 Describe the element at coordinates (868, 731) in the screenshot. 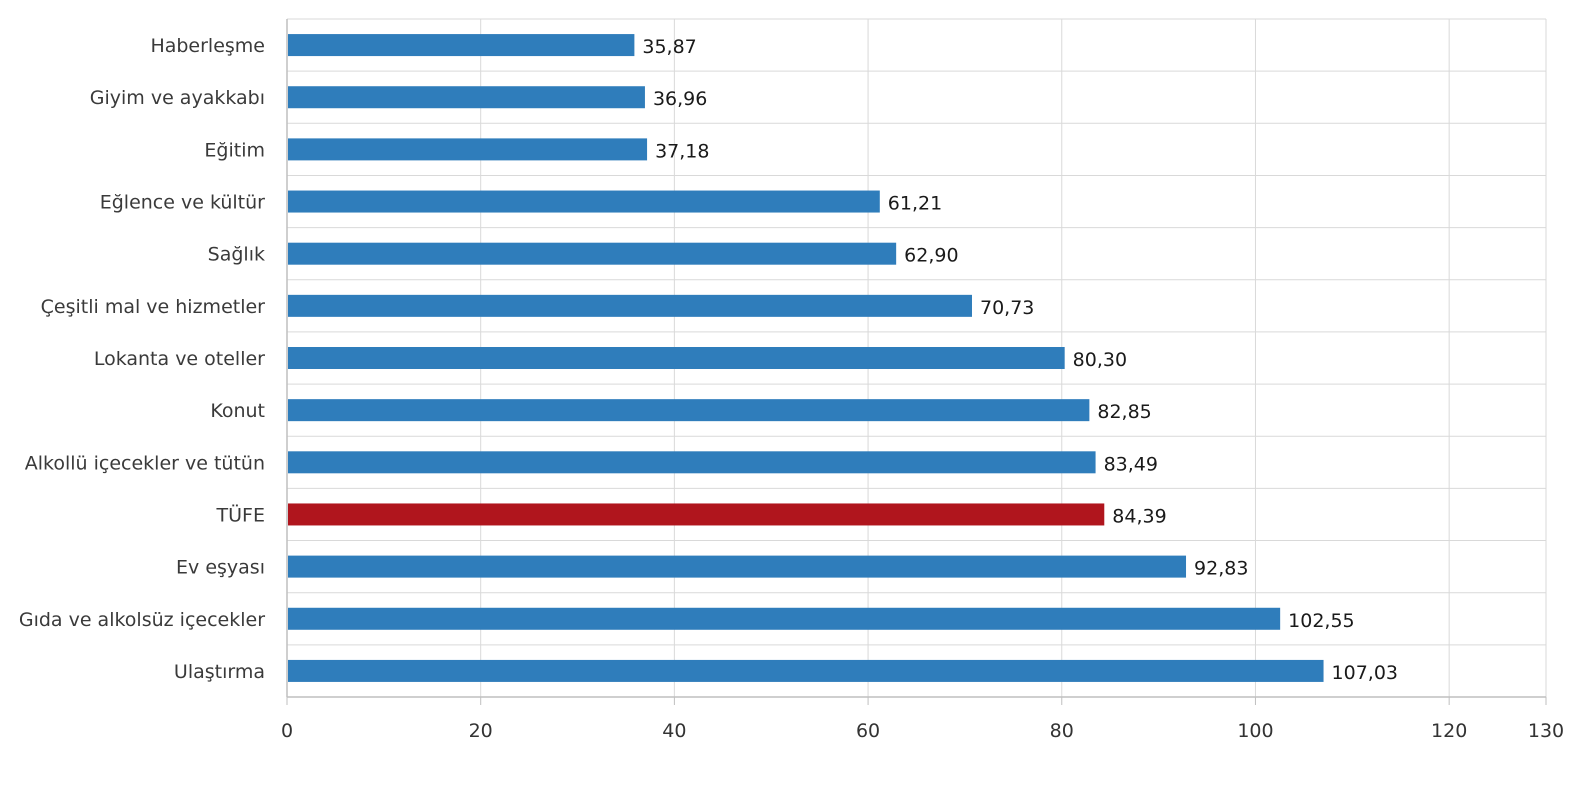

I see `x-tick-label-3: 60` at that location.